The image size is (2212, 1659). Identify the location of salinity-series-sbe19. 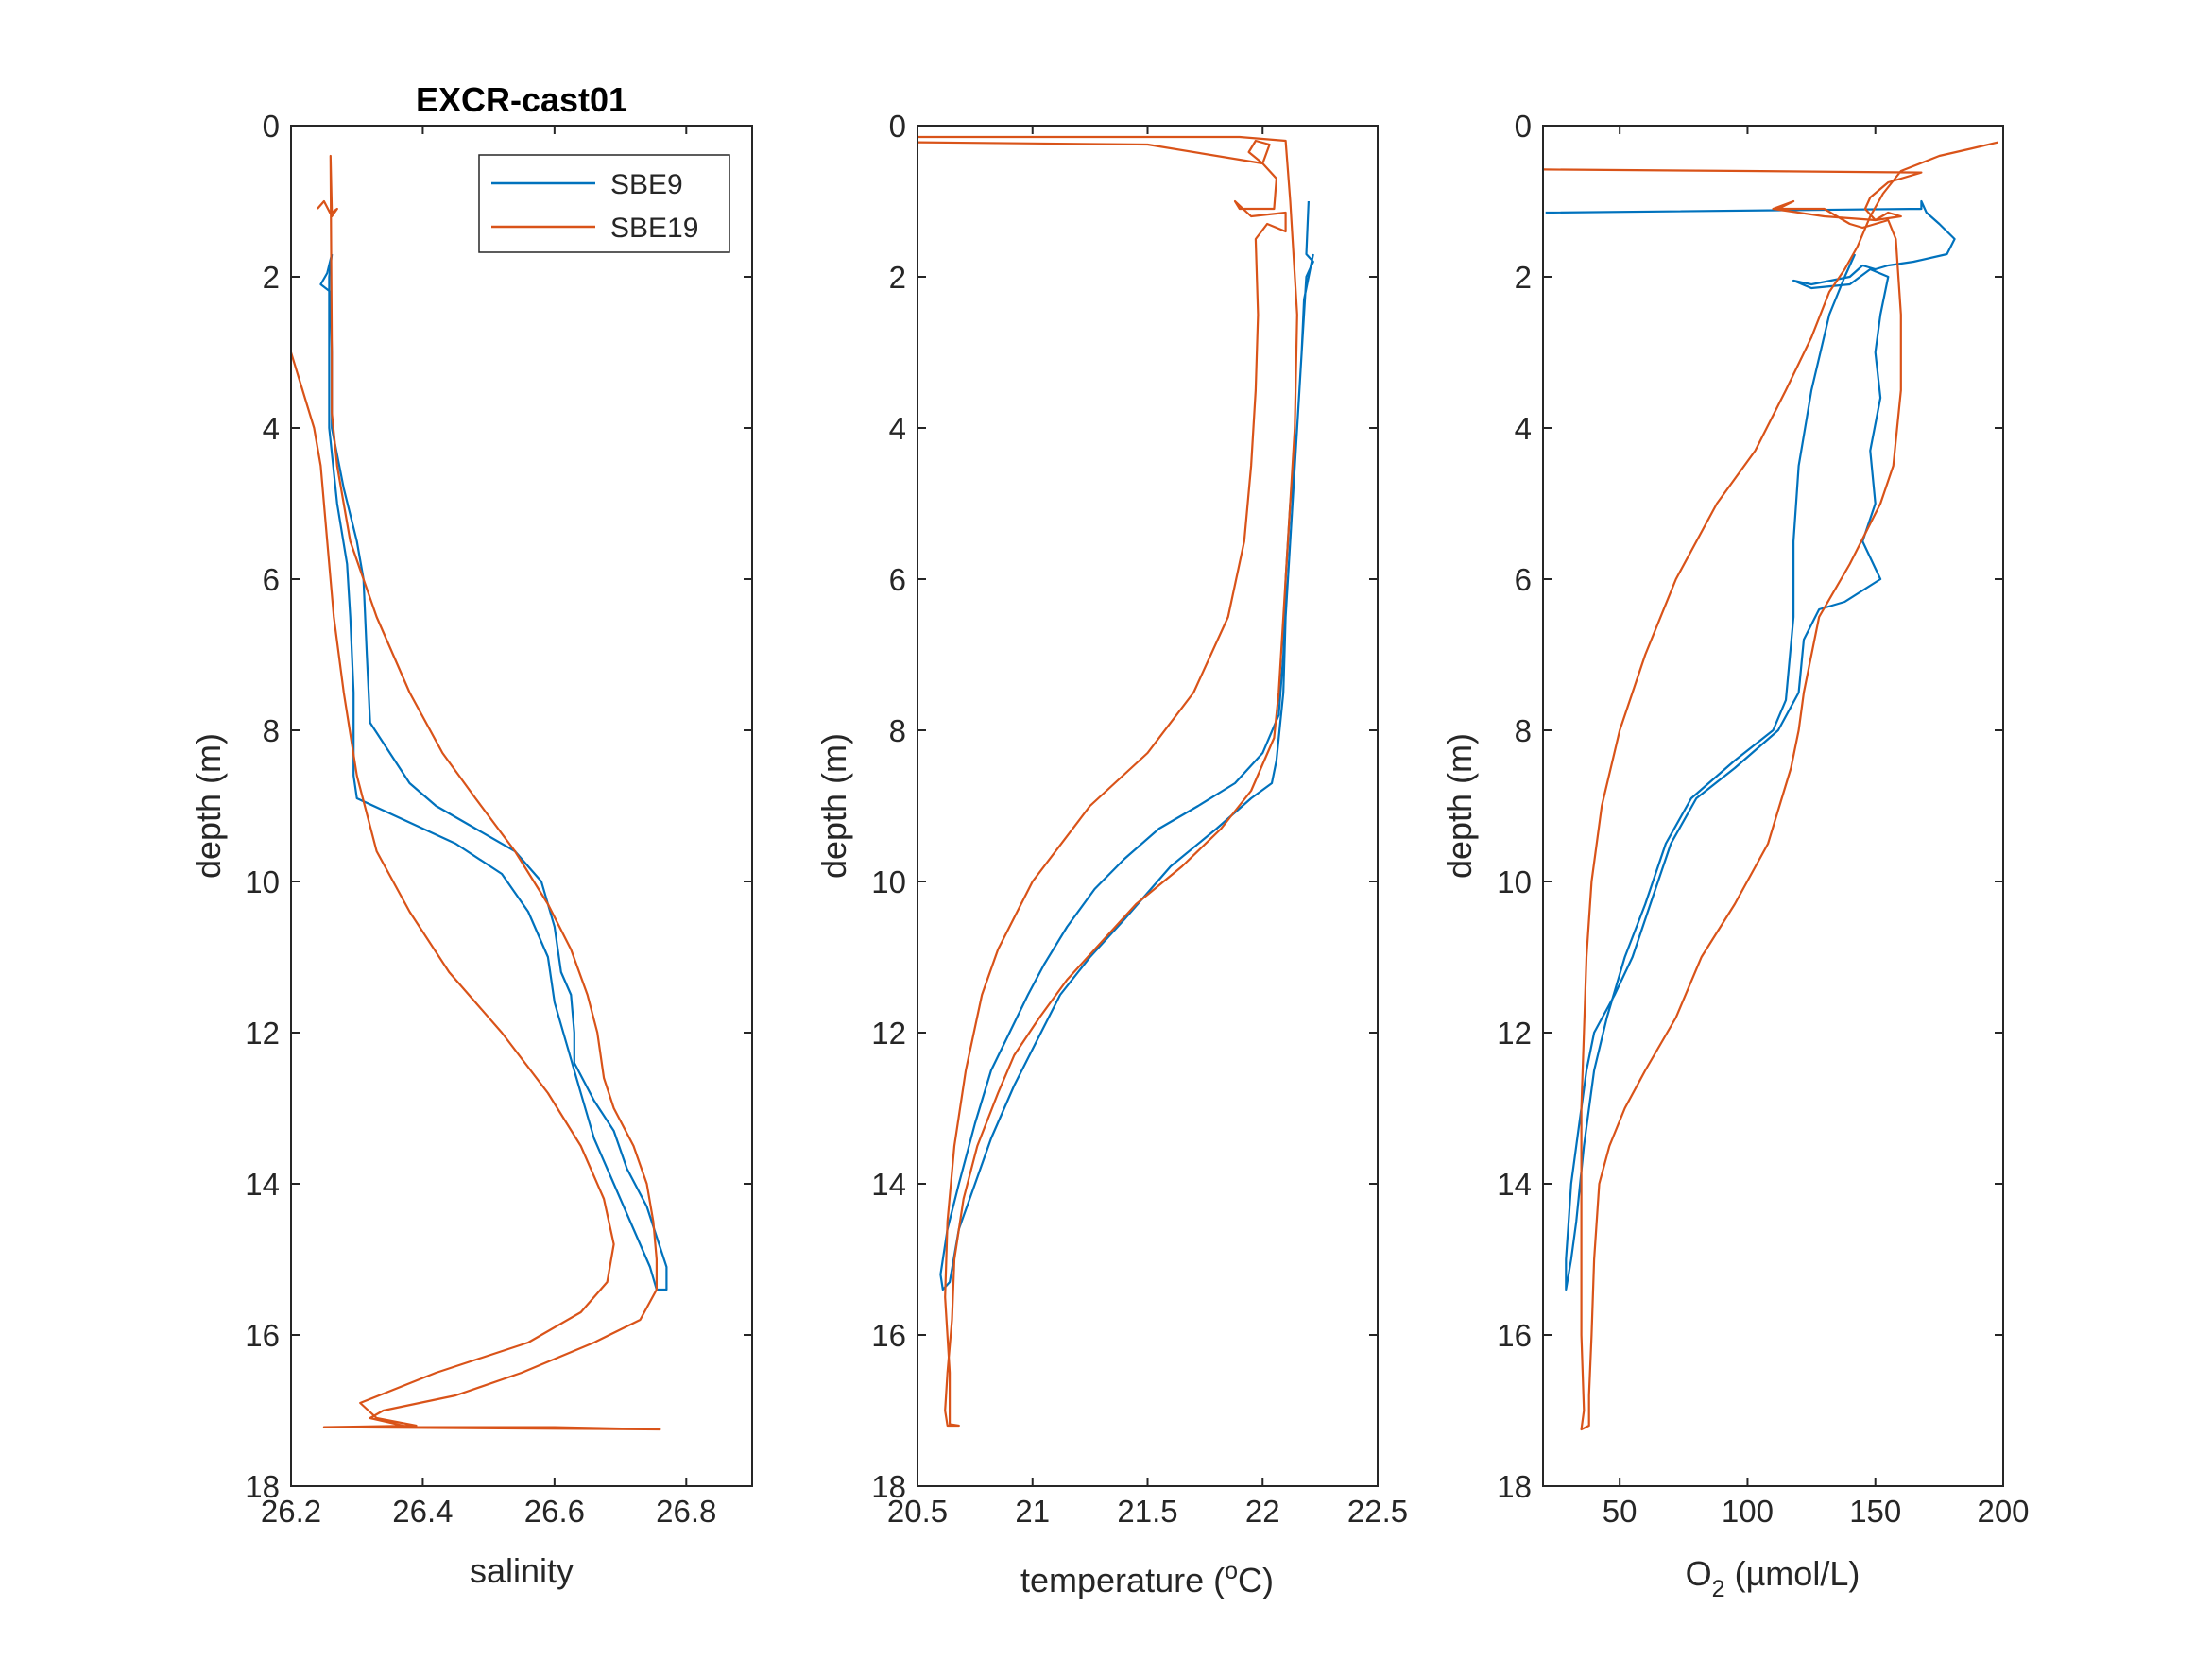
(476, 793).